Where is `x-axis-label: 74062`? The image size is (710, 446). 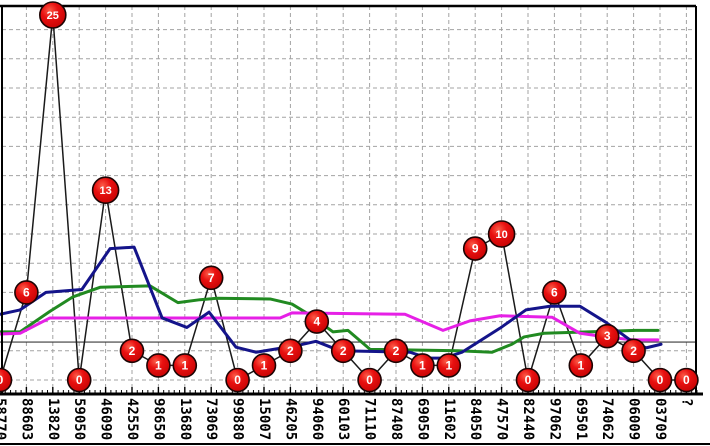
x-axis-label: 74062 is located at coordinates (607, 419).